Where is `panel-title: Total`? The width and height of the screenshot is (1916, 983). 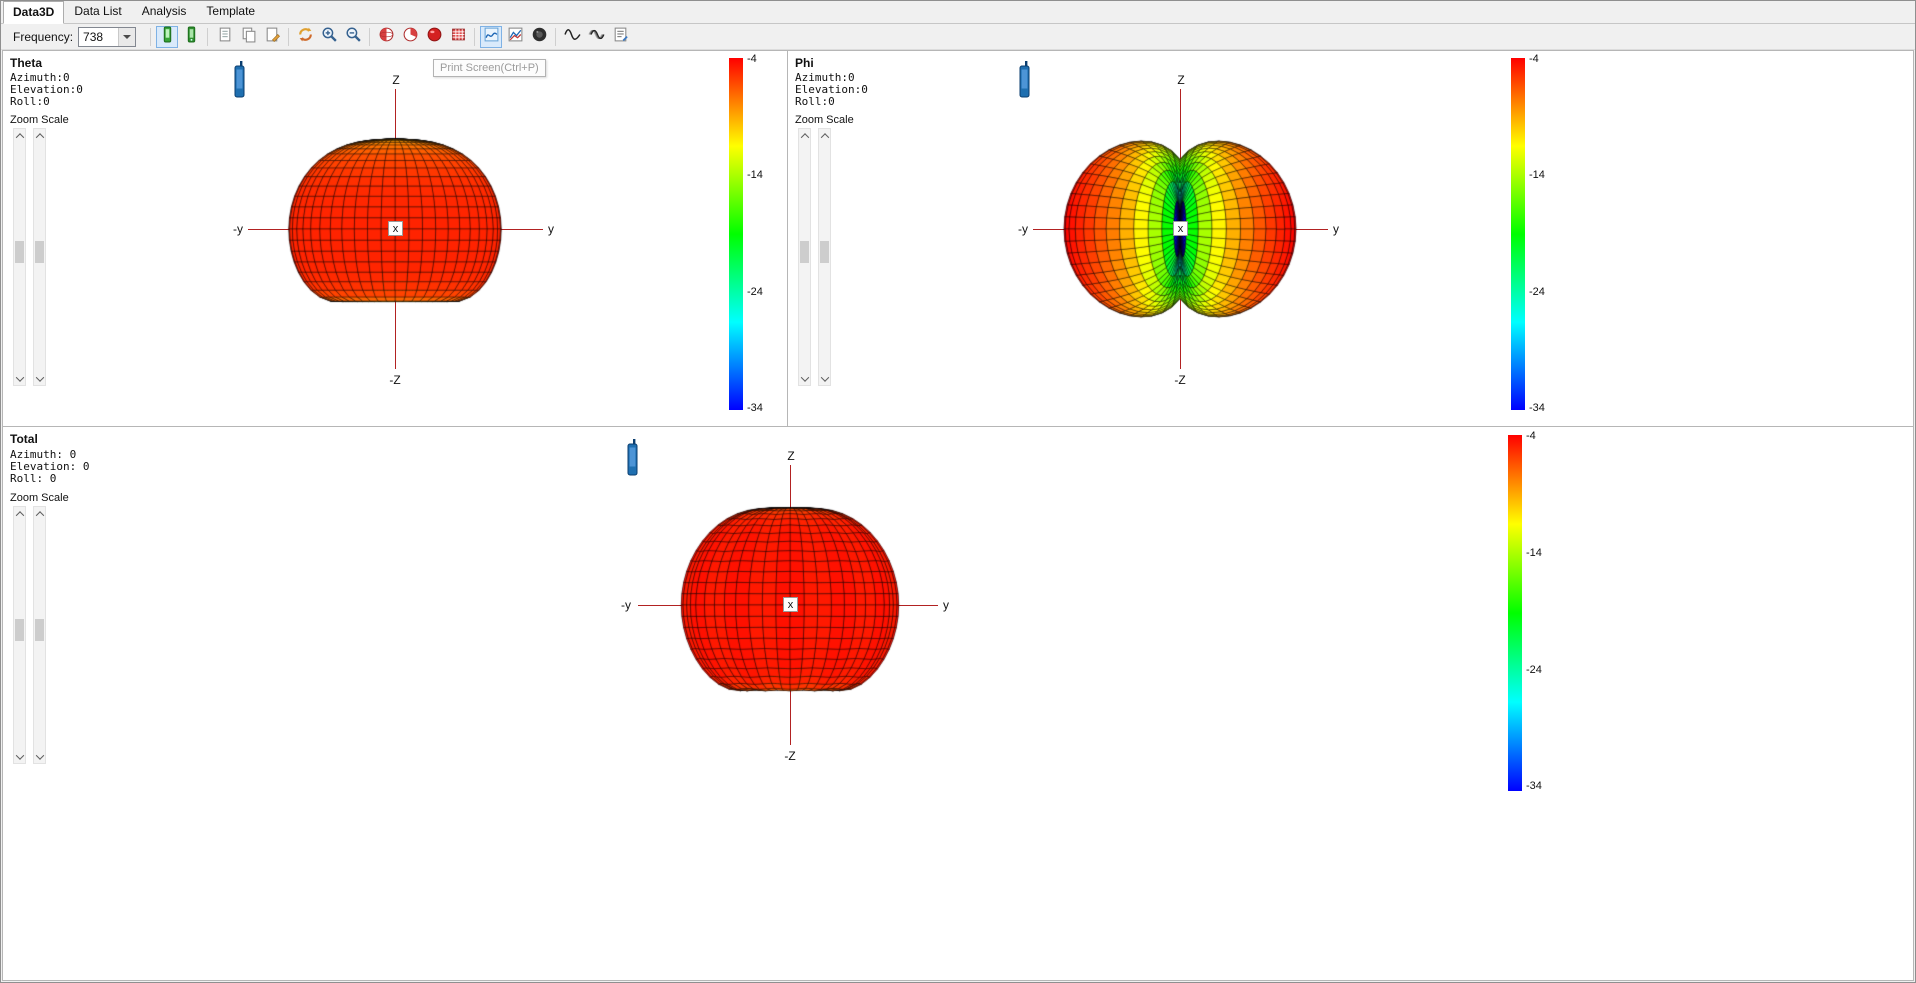
panel-title: Total is located at coordinates (24, 439).